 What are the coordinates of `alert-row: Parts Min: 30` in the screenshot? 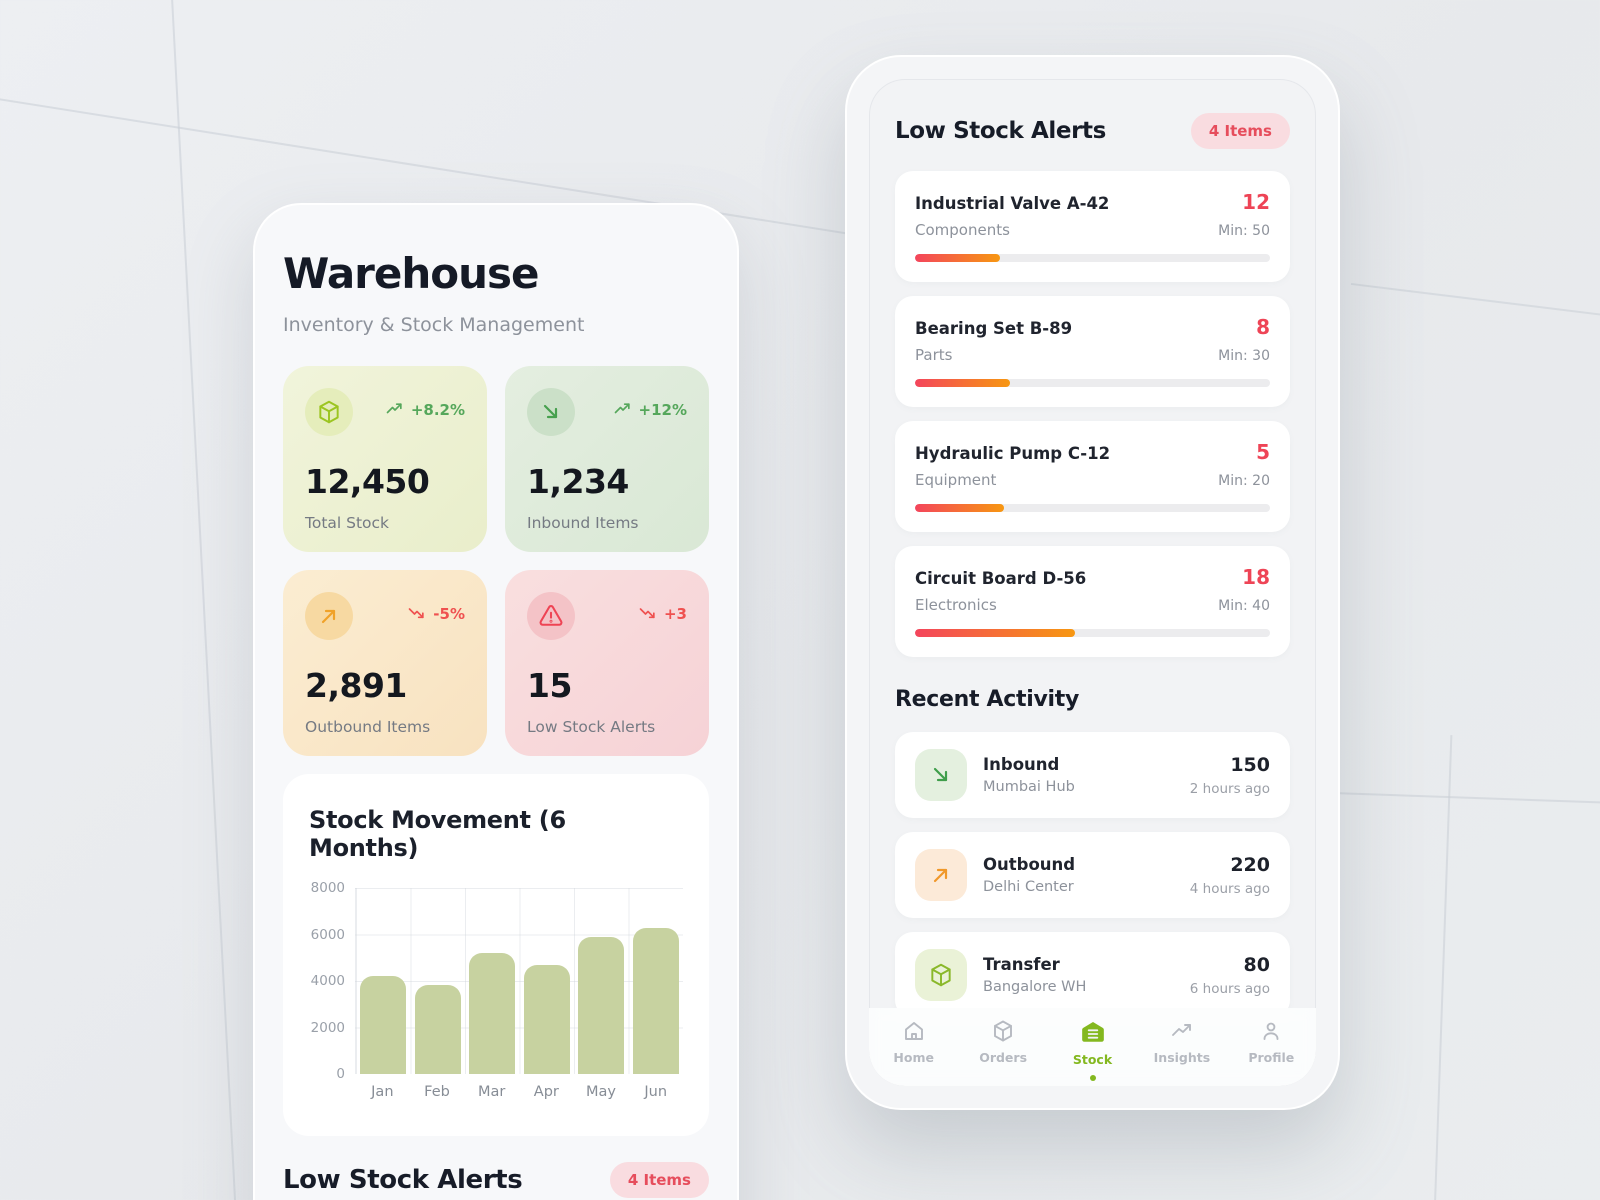 It's located at (1092, 355).